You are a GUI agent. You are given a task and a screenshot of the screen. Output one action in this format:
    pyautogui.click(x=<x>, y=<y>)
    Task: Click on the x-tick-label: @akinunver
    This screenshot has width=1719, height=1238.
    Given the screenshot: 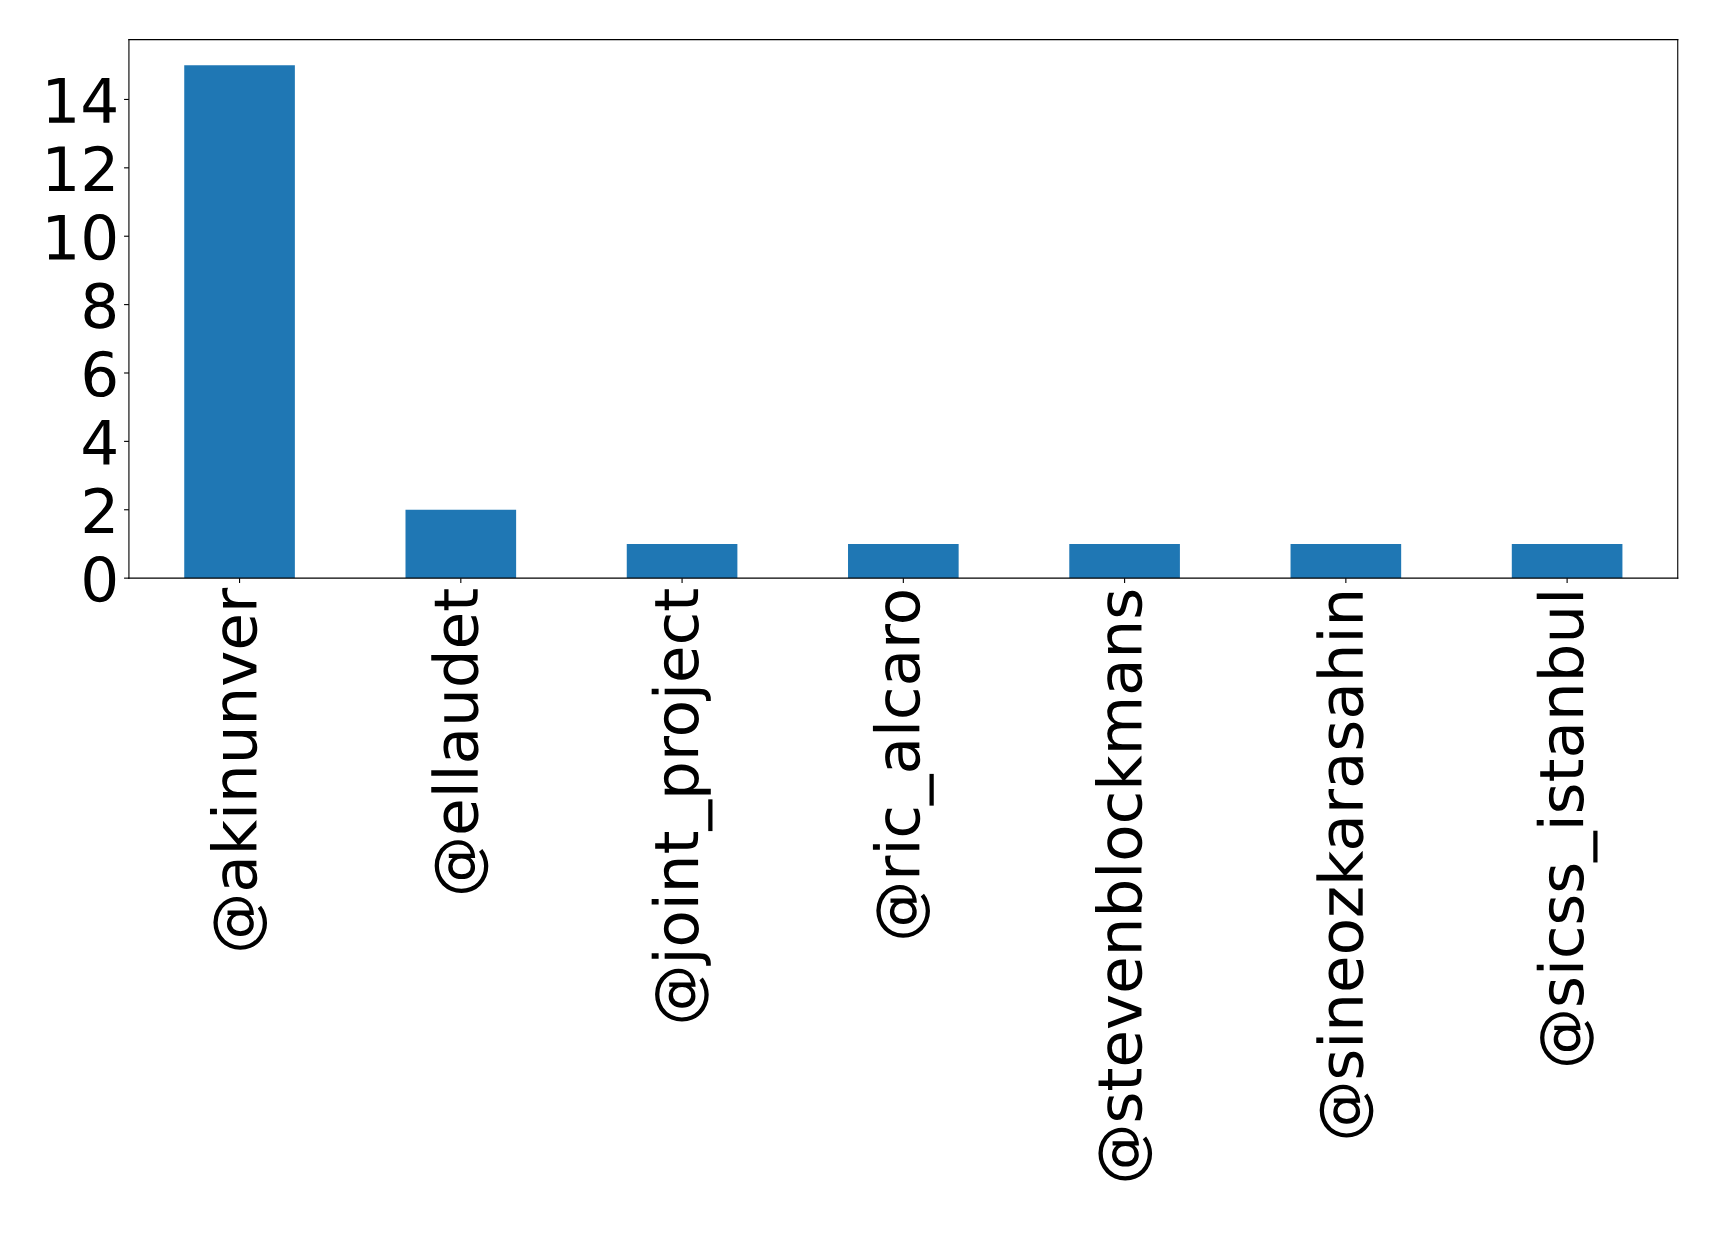 What is the action you would take?
    pyautogui.click(x=238, y=768)
    